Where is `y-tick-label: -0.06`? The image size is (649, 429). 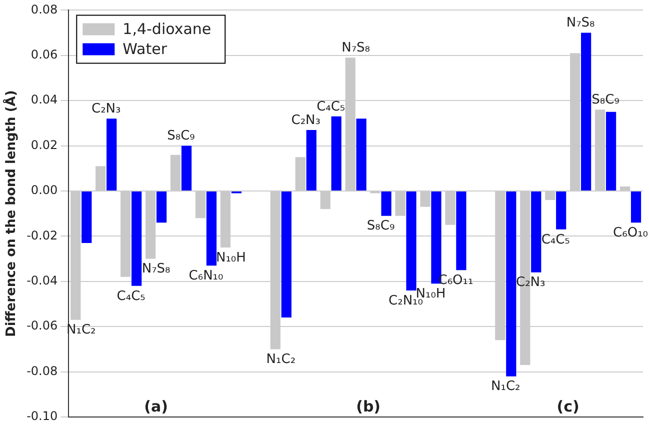 y-tick-label: -0.06 is located at coordinates (42, 325).